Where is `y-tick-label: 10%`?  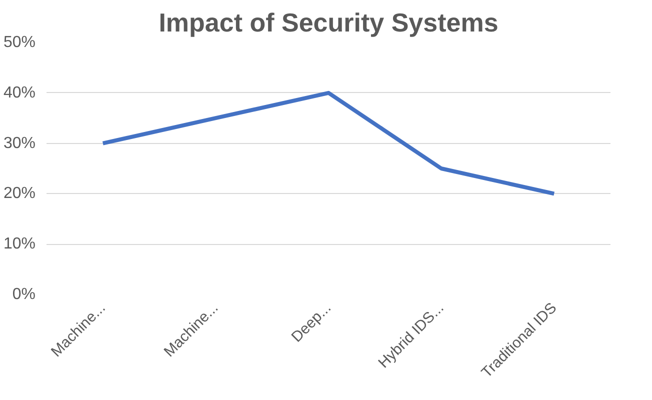 y-tick-label: 10% is located at coordinates (19, 244).